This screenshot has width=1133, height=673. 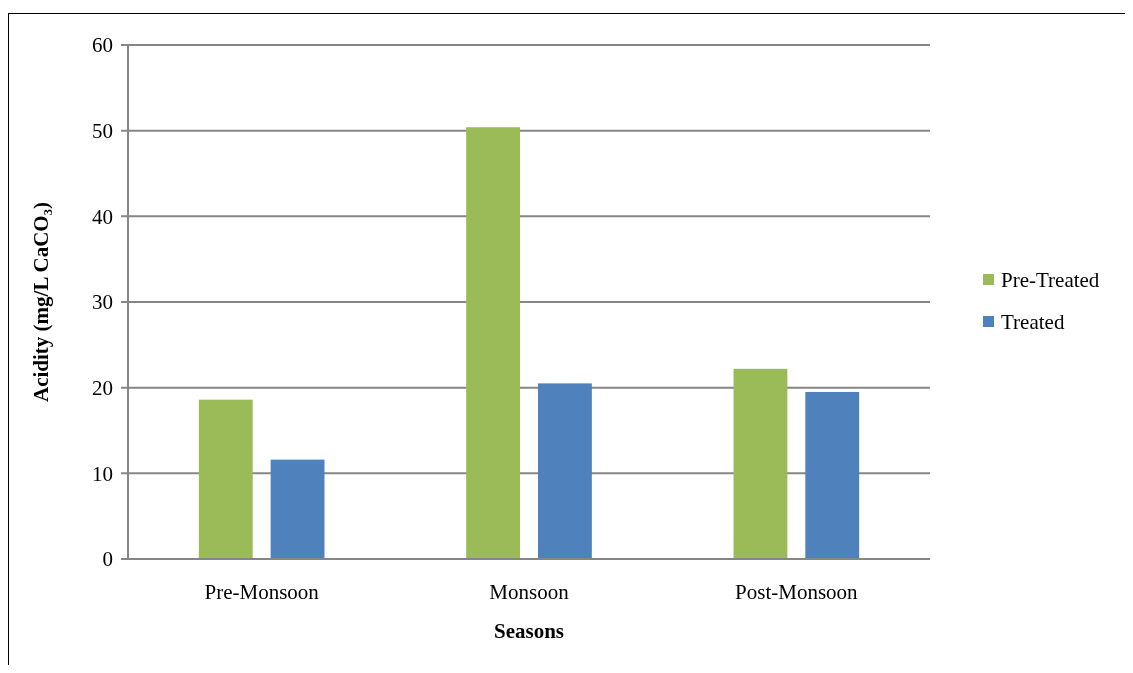 What do you see at coordinates (262, 592) in the screenshot?
I see `x-tick-label: Pre-Monsoon` at bounding box center [262, 592].